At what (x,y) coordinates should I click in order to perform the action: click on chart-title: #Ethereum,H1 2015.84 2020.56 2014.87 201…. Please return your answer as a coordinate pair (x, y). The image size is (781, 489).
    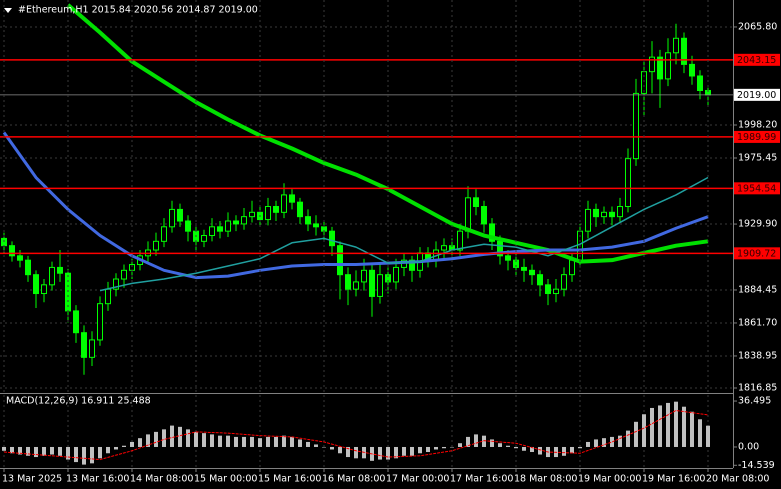
    Looking at the image, I should click on (138, 10).